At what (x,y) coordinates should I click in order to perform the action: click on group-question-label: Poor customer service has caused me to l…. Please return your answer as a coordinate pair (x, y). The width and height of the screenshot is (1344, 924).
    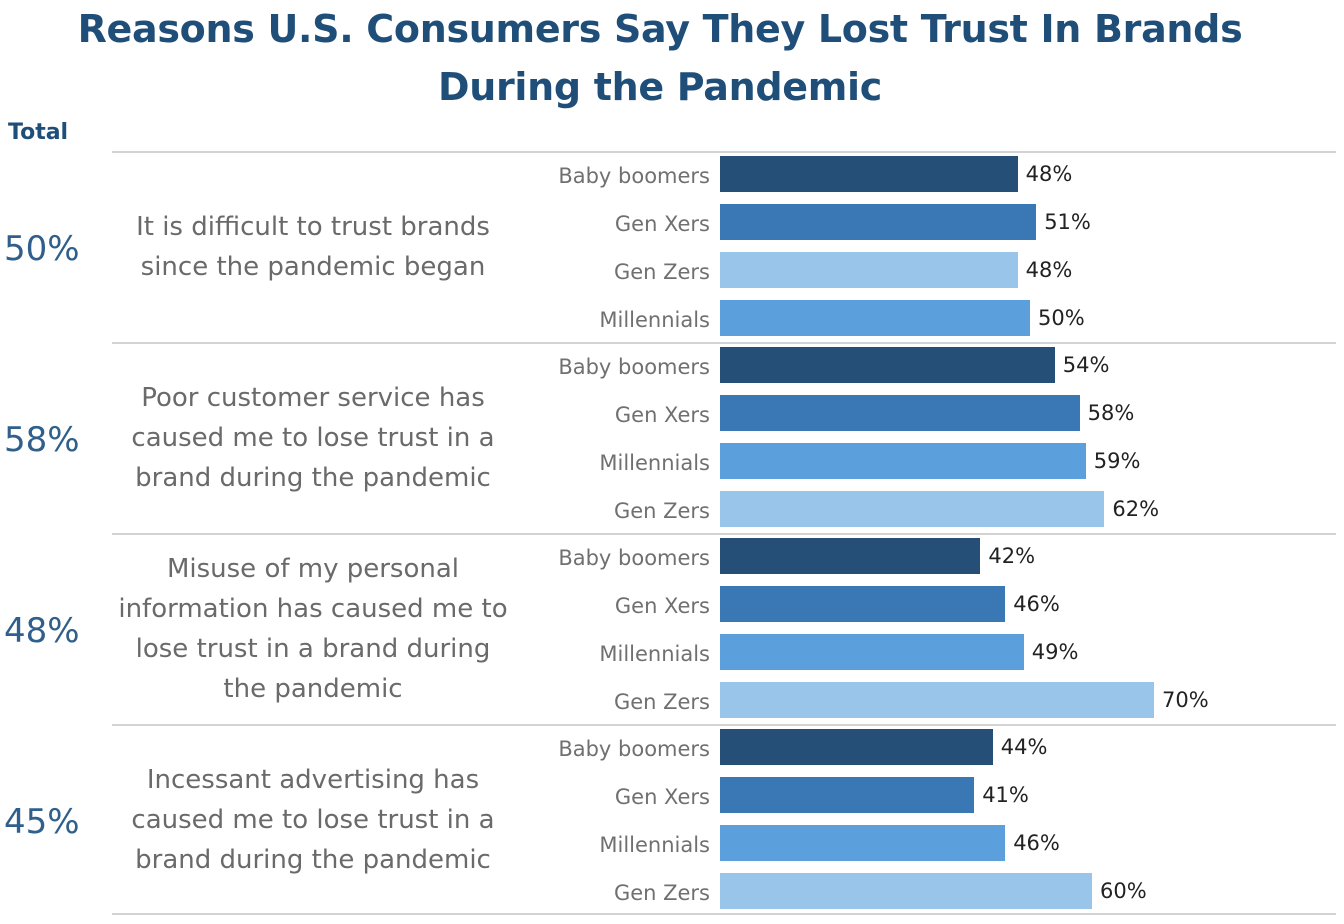
    Looking at the image, I should click on (313, 437).